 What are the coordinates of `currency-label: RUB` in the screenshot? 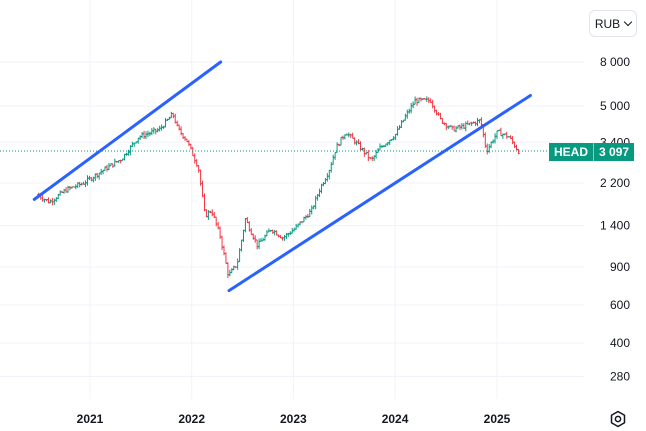 It's located at (607, 23).